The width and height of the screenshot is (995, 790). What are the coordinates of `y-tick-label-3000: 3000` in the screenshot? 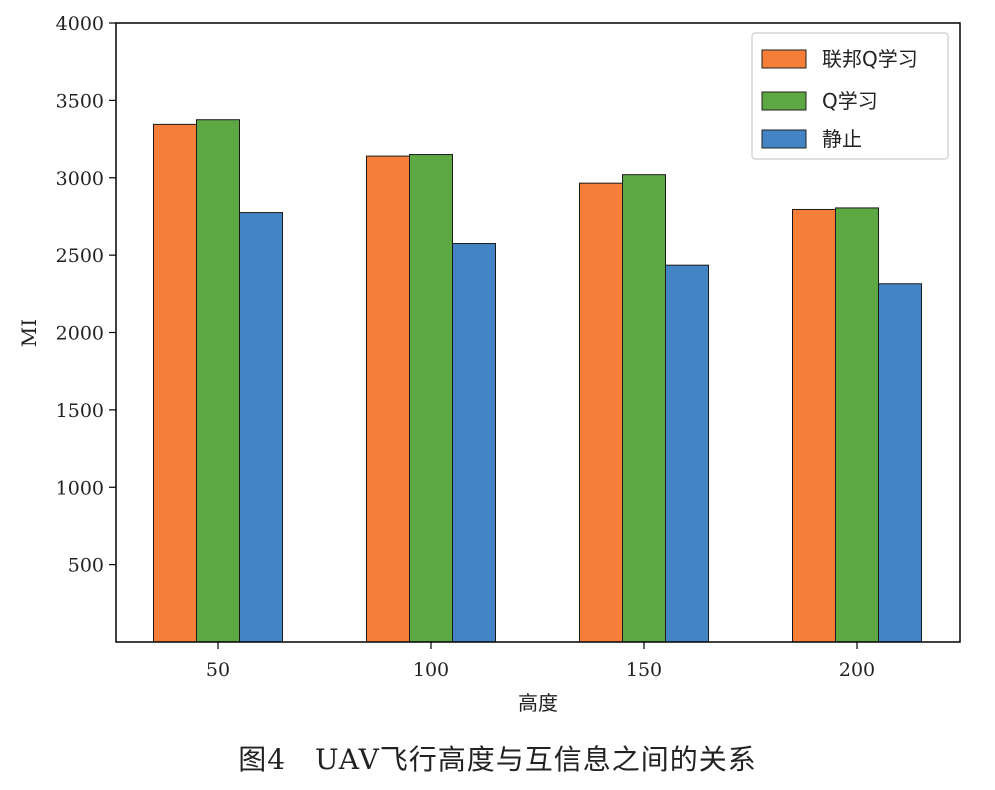 It's located at (80, 179).